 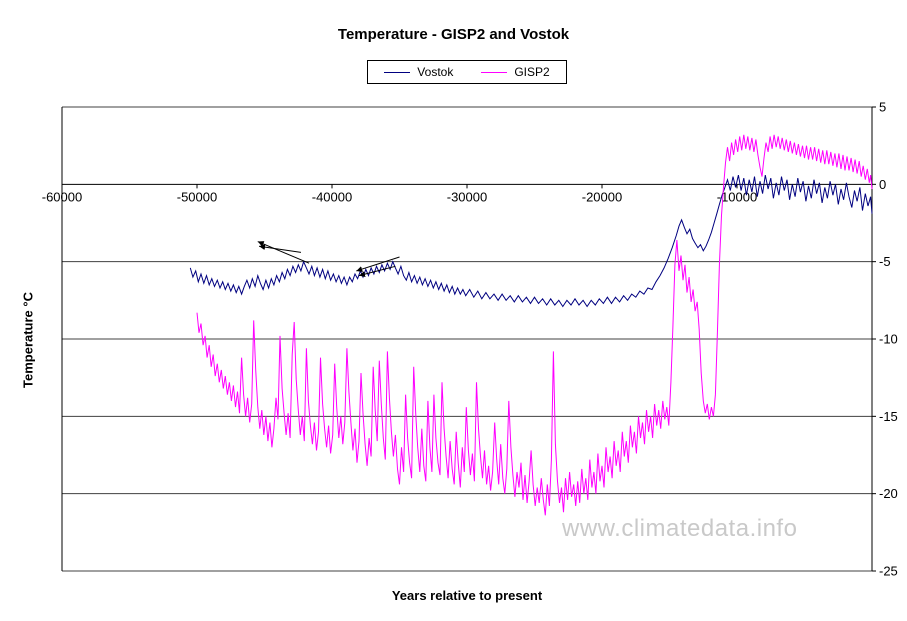 I want to click on x-tick-label: -50000, so click(x=197, y=196).